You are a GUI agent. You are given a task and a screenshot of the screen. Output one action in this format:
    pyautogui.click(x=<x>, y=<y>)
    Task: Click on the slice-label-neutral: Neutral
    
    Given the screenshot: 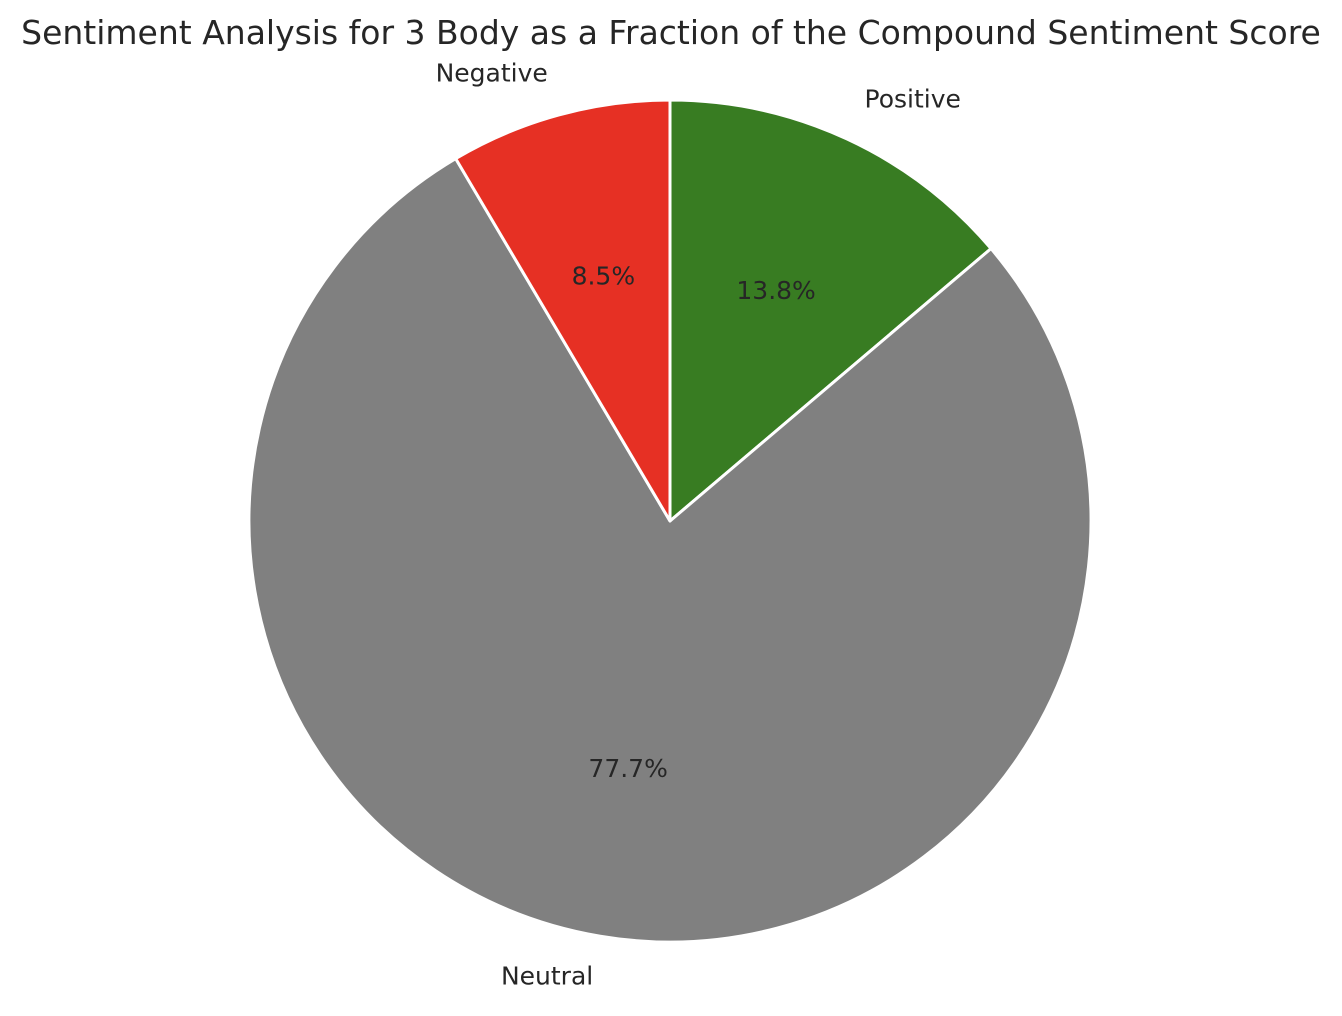 What is the action you would take?
    pyautogui.click(x=547, y=976)
    